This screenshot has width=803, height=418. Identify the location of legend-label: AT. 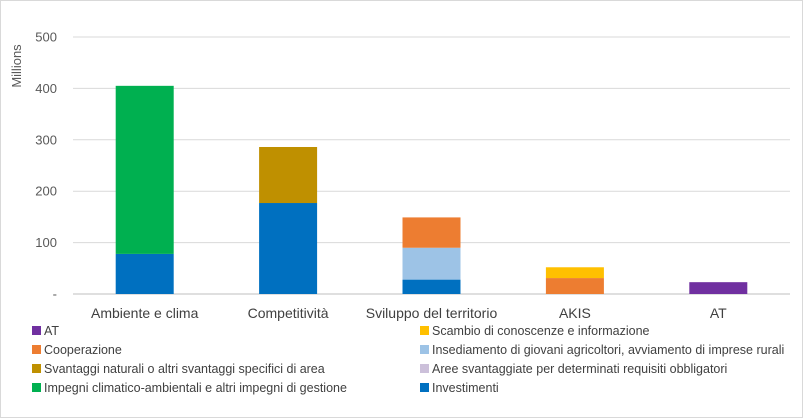
(51, 331).